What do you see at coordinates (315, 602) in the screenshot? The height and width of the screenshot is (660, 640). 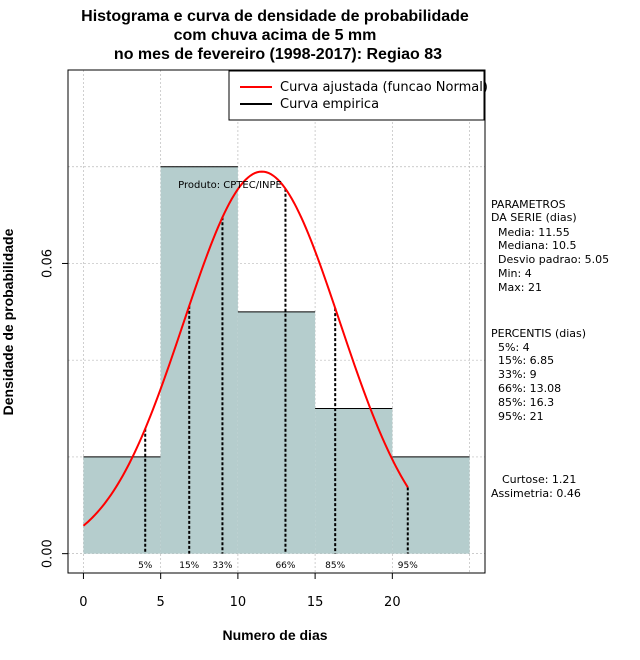 I see `x-tick-label: 15` at bounding box center [315, 602].